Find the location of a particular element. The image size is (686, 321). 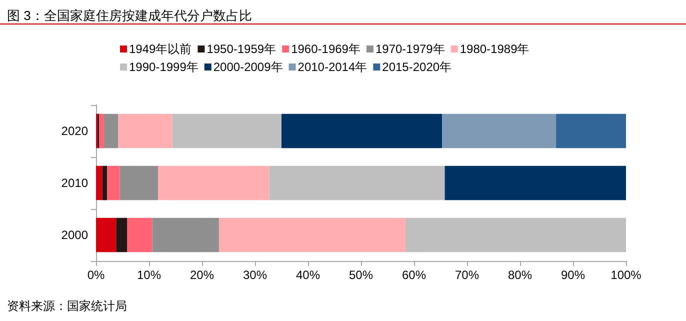

x-tick-label: 20% is located at coordinates (202, 275).